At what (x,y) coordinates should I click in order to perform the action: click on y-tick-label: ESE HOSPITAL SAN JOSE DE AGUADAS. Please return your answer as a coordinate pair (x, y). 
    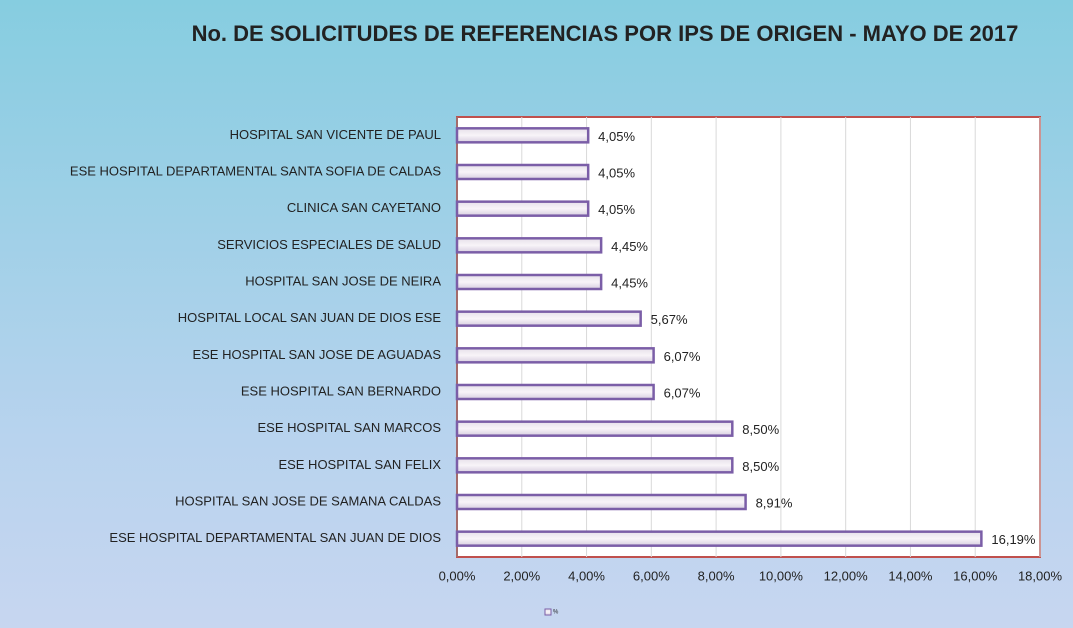
    Looking at the image, I should click on (316, 354).